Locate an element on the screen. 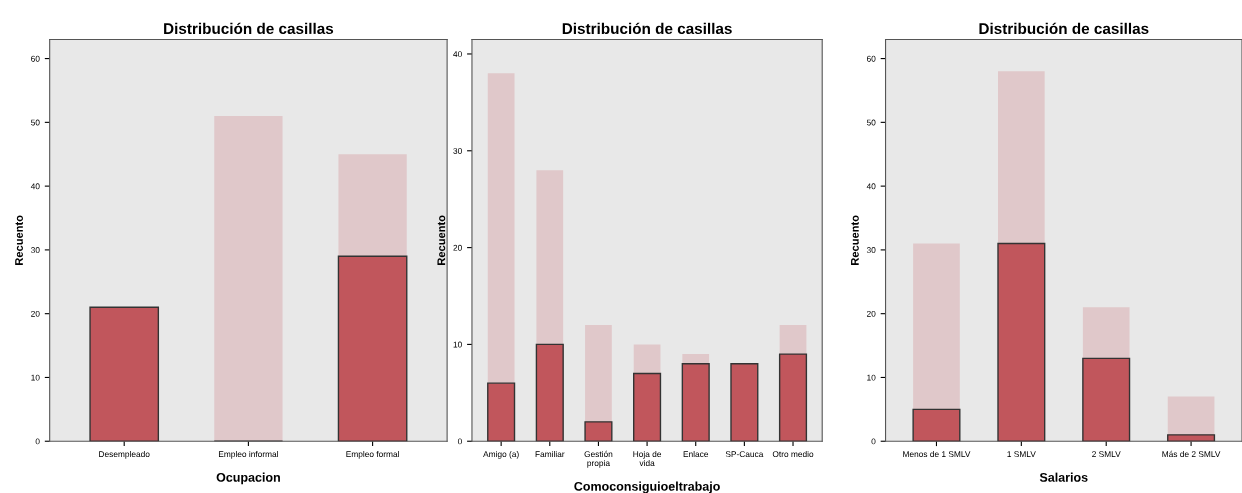 Image resolution: width=1242 pixels, height=493 pixels. x-tick-label: 2 SMLV is located at coordinates (1106, 454).